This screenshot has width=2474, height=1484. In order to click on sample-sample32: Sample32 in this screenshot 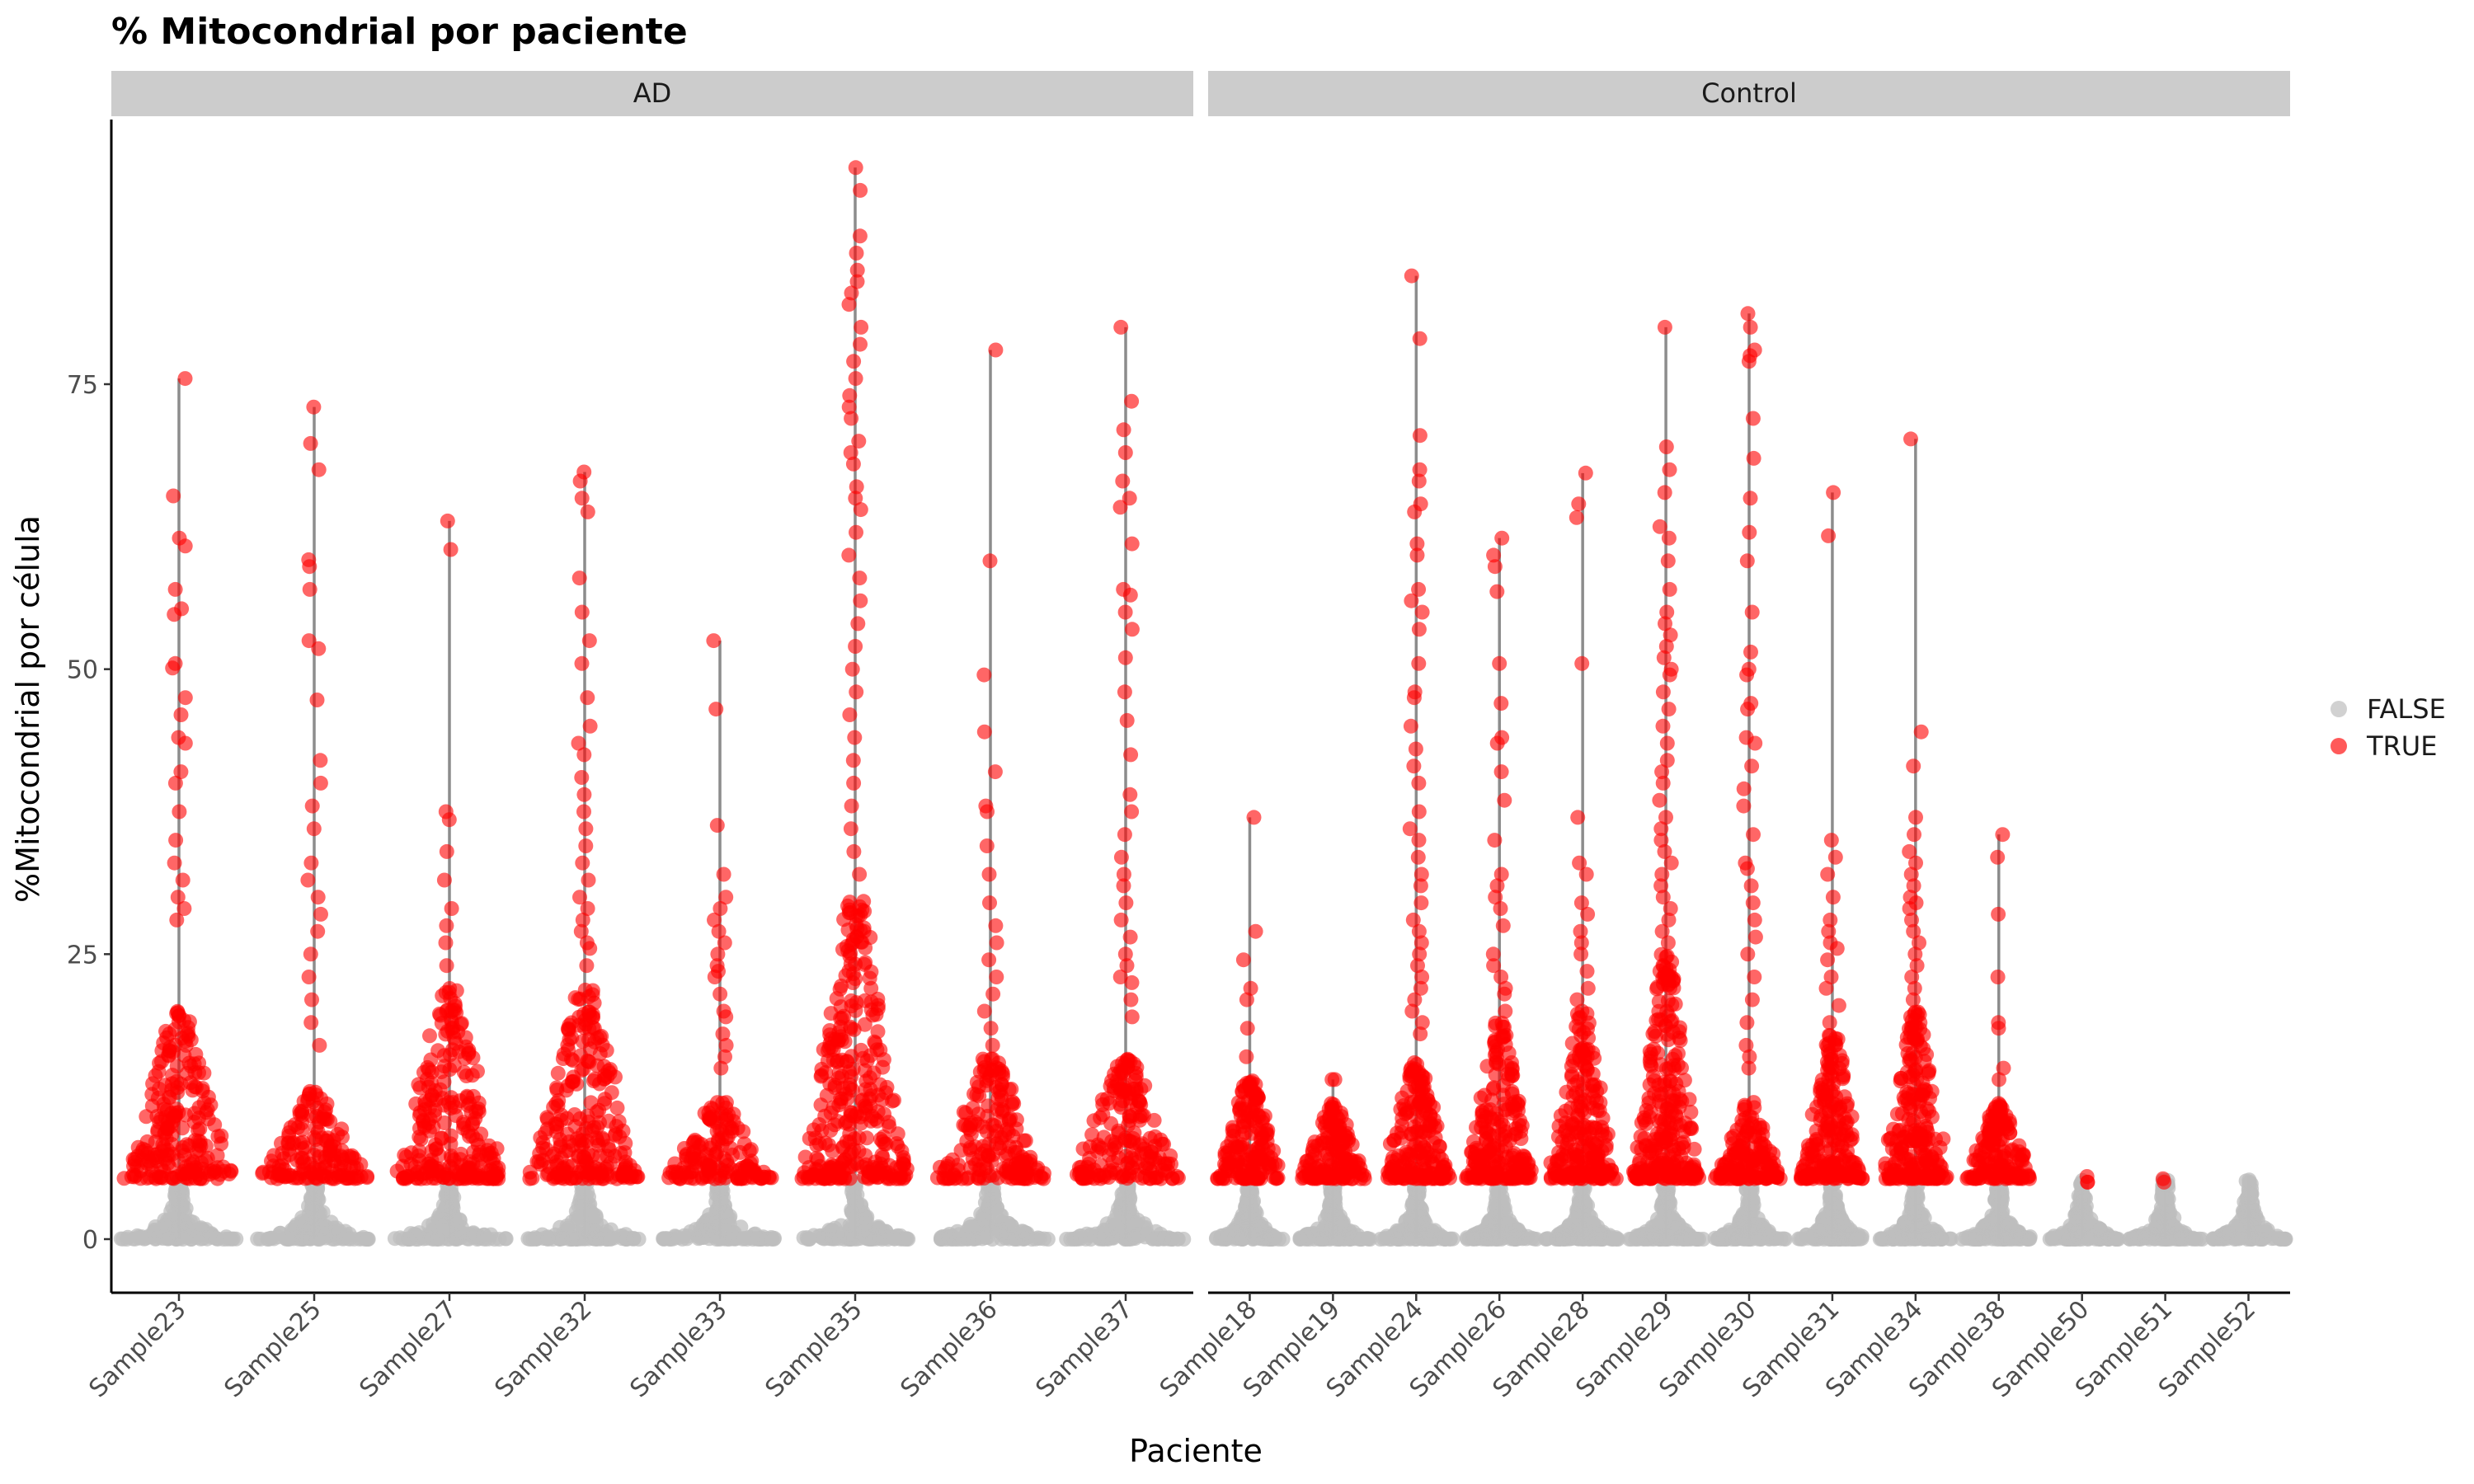, I will do `click(568, 933)`.